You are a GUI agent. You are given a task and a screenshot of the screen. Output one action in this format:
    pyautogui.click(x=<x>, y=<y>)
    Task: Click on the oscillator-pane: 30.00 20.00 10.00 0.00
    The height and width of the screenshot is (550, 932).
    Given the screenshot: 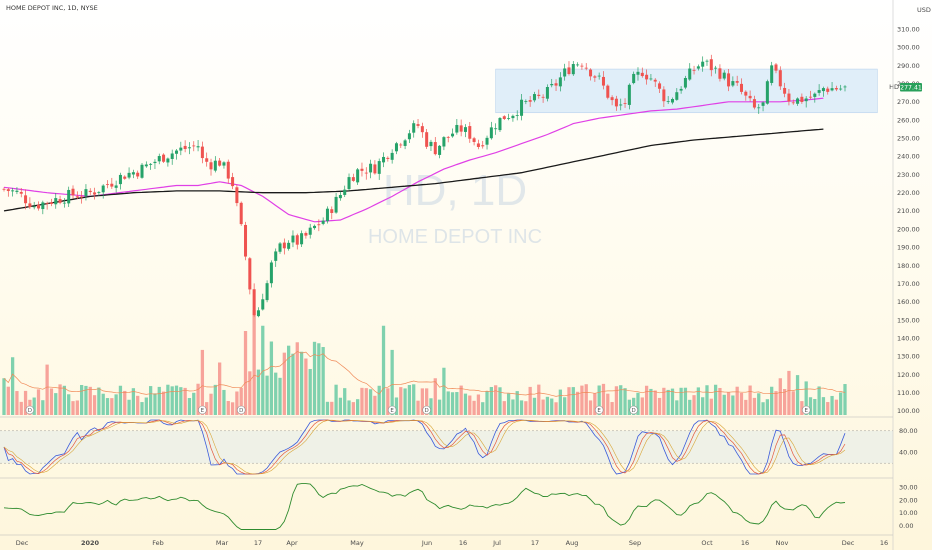 What is the action you would take?
    pyautogui.click(x=459, y=503)
    